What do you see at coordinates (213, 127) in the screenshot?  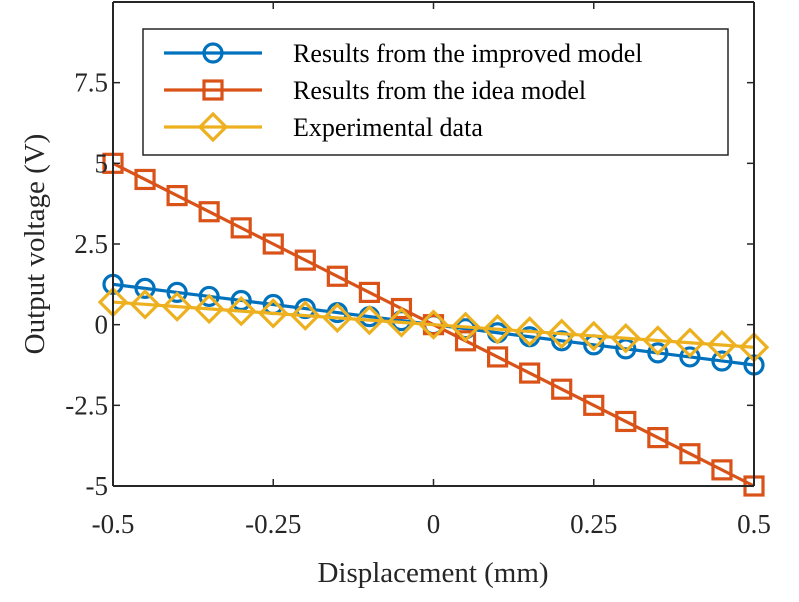 I see `legend-marker-diamond` at bounding box center [213, 127].